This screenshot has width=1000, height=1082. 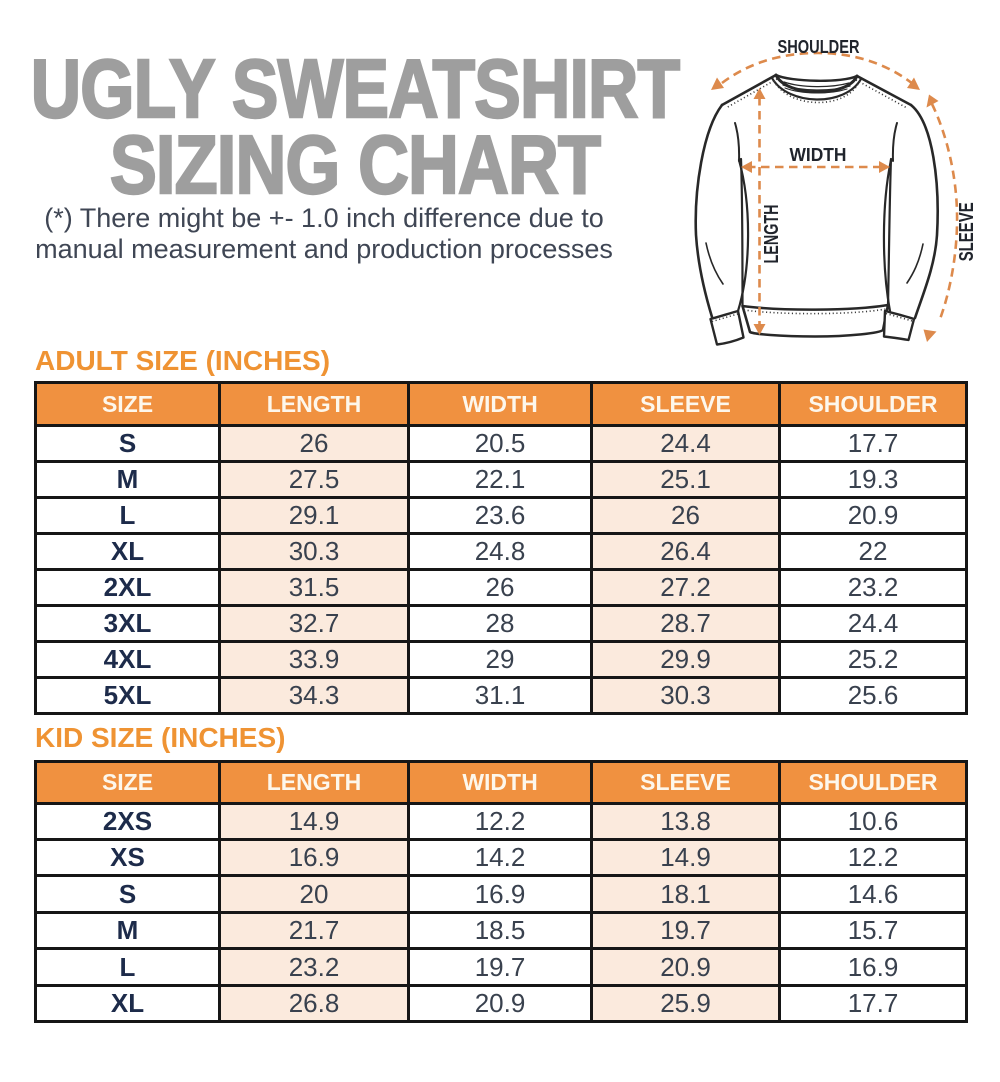 I want to click on svg-text: SLEEVE, so click(x=966, y=231).